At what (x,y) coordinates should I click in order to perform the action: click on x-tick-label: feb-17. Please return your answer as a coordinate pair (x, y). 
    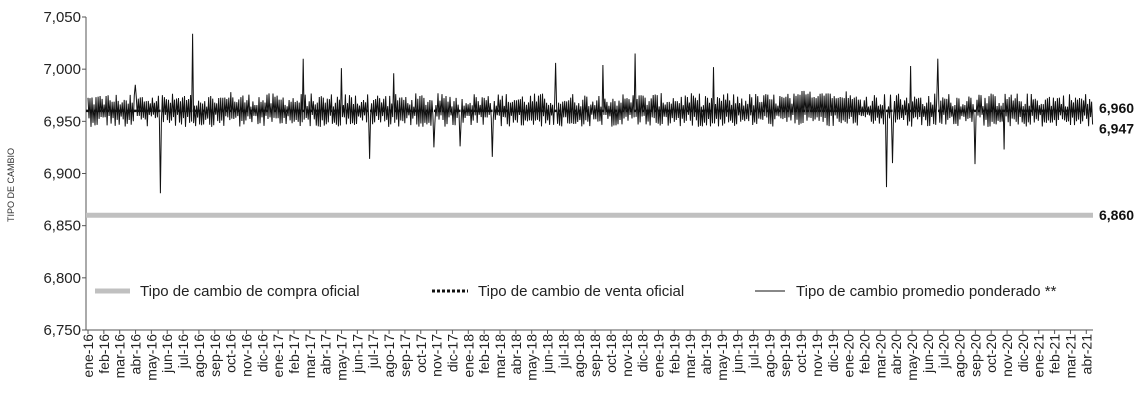
    Looking at the image, I should click on (294, 354).